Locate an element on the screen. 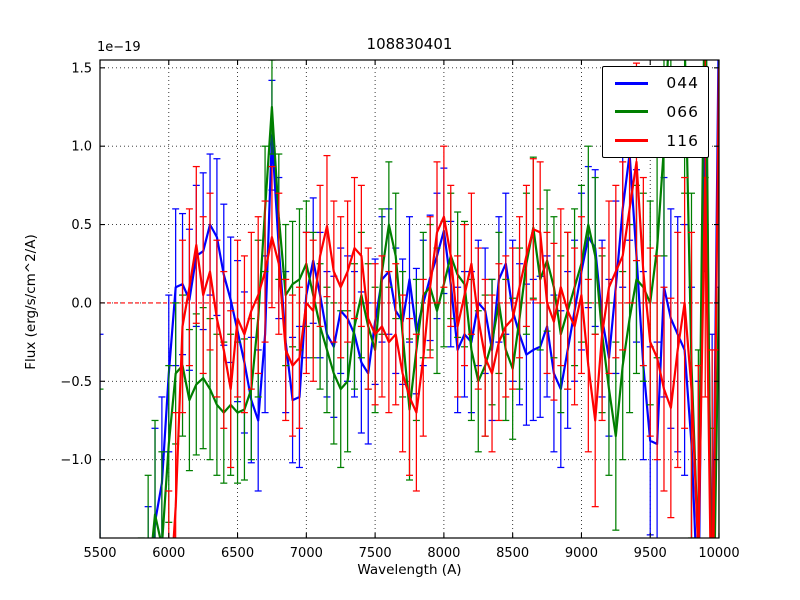  legend-item-116: 116 is located at coordinates (655, 141).